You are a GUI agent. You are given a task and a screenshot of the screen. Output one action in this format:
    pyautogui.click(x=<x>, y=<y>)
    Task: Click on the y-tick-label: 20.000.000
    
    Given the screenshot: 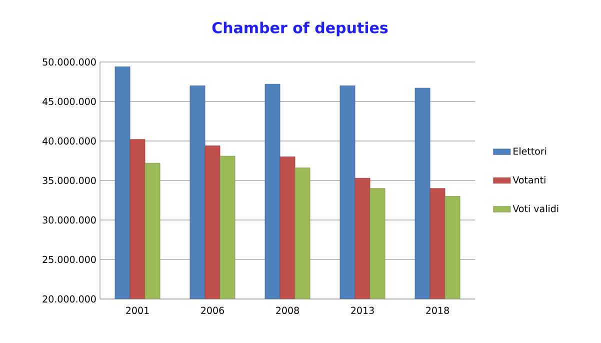 What is the action you would take?
    pyautogui.click(x=69, y=299)
    